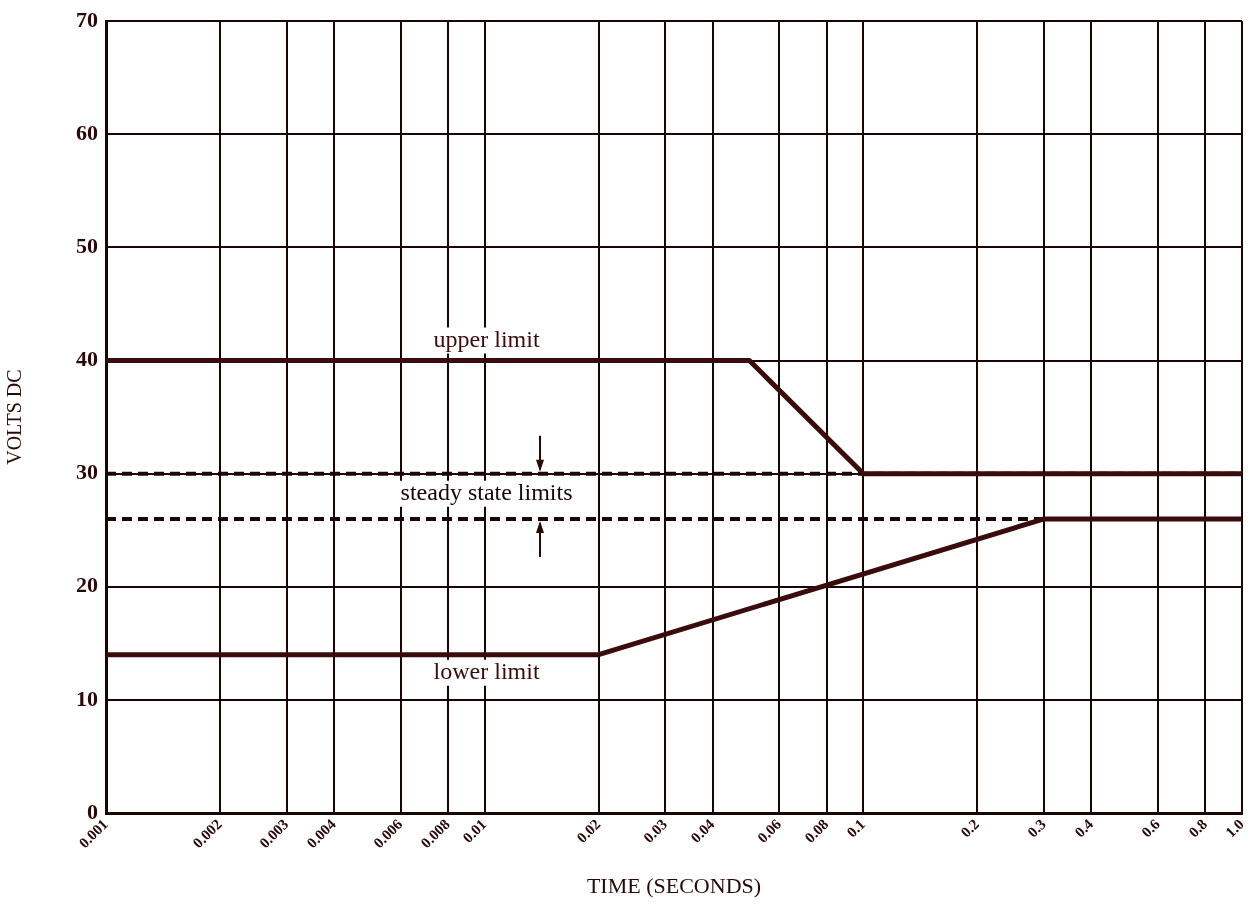  Describe the element at coordinates (1151, 828) in the screenshot. I see `x-tick-label: 0.6` at that location.